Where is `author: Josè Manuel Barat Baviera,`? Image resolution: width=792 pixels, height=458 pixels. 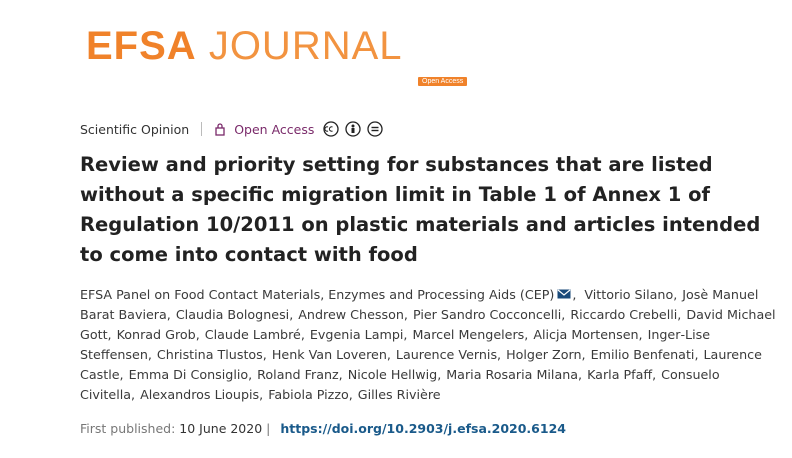 author: Josè Manuel Barat Baviera, is located at coordinates (419, 304).